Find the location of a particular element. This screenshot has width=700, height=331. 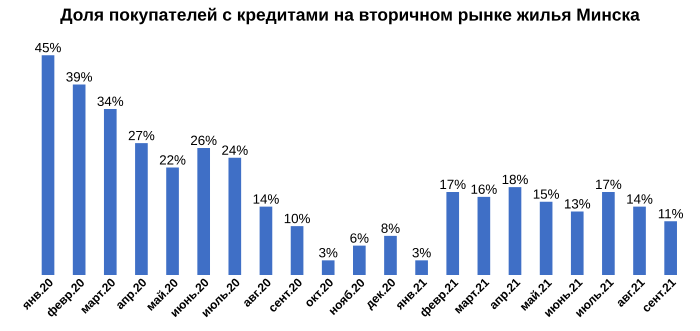

data-label: 13% is located at coordinates (577, 204).